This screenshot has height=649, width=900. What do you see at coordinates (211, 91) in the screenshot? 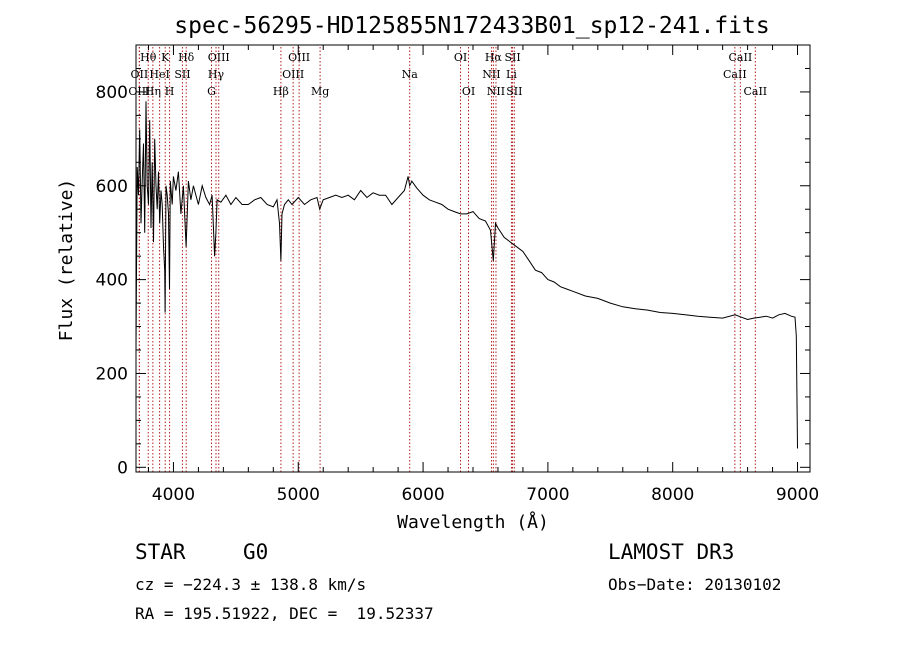
I see `spectral-line-label: G` at bounding box center [211, 91].